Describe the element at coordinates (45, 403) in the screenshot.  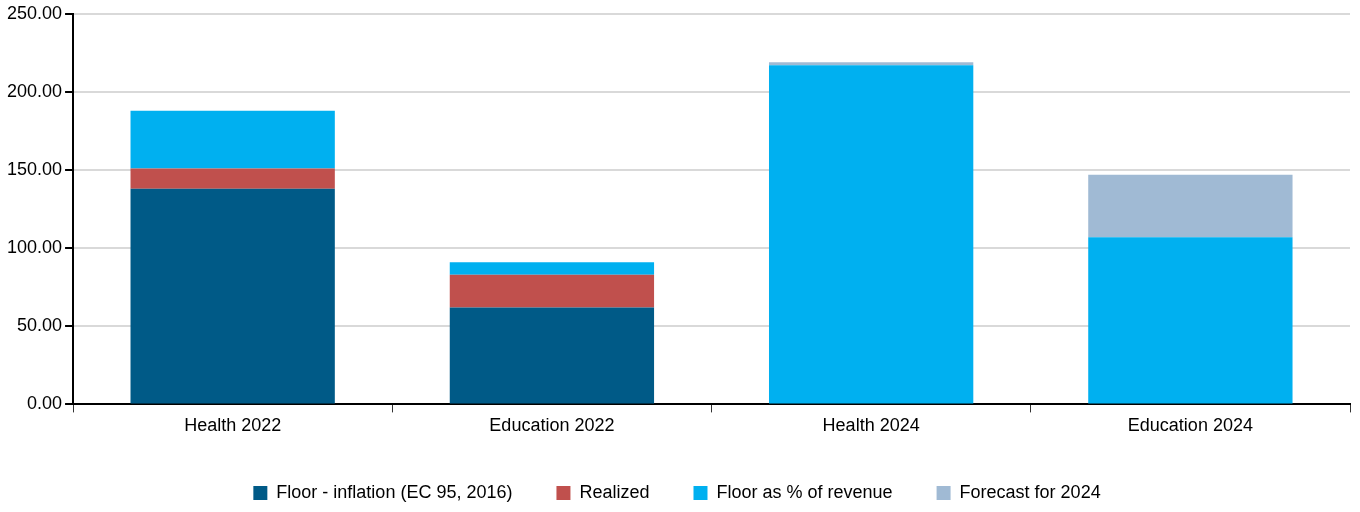
I see `y-tick-label: 0.00` at that location.